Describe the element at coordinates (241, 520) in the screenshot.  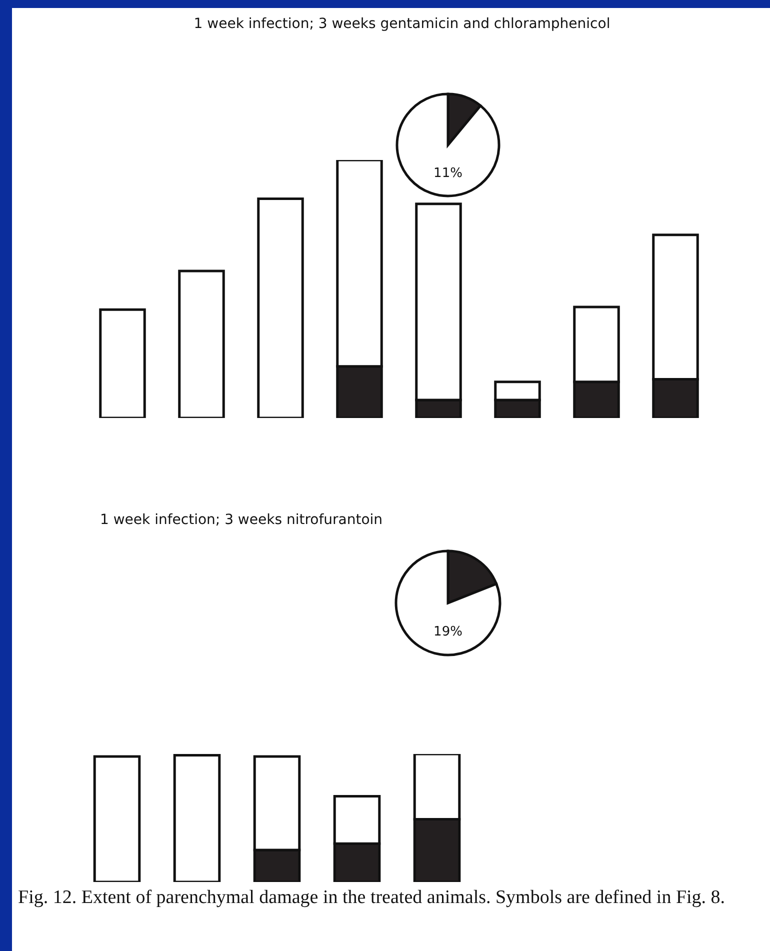
I see `text: 1 week infection; 3 weeks nitrofurantoin` at that location.